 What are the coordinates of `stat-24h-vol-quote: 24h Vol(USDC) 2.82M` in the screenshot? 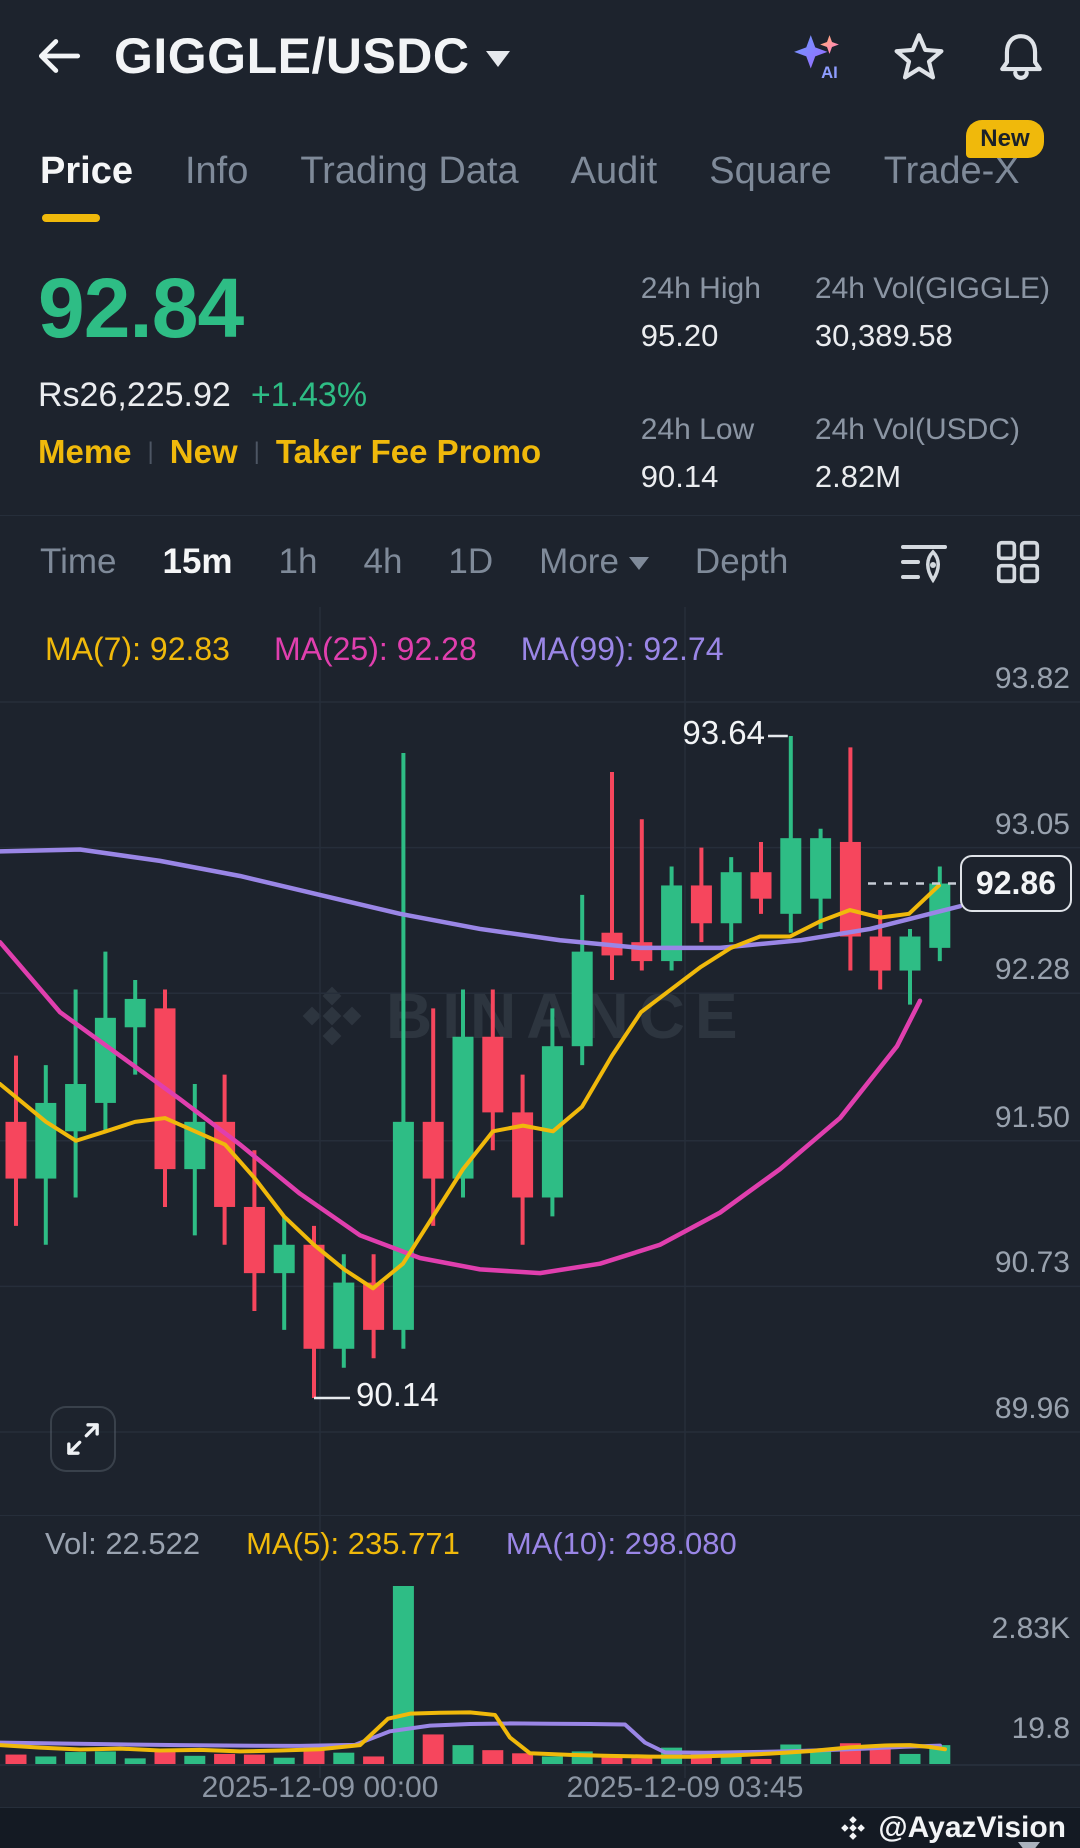 It's located at (932, 464).